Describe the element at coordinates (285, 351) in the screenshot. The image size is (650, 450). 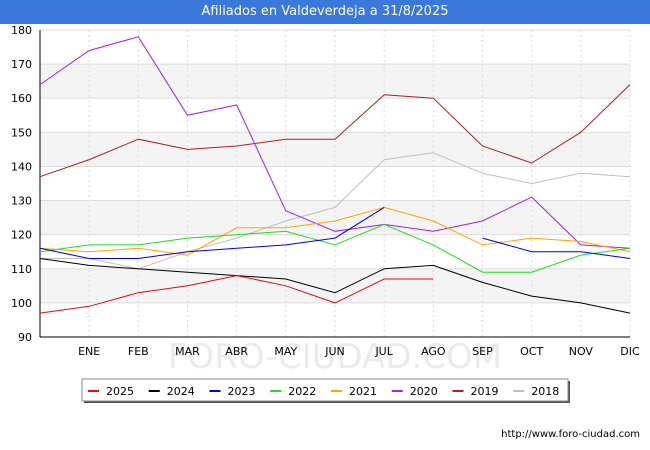
I see `x-tick-label: MAY` at that location.